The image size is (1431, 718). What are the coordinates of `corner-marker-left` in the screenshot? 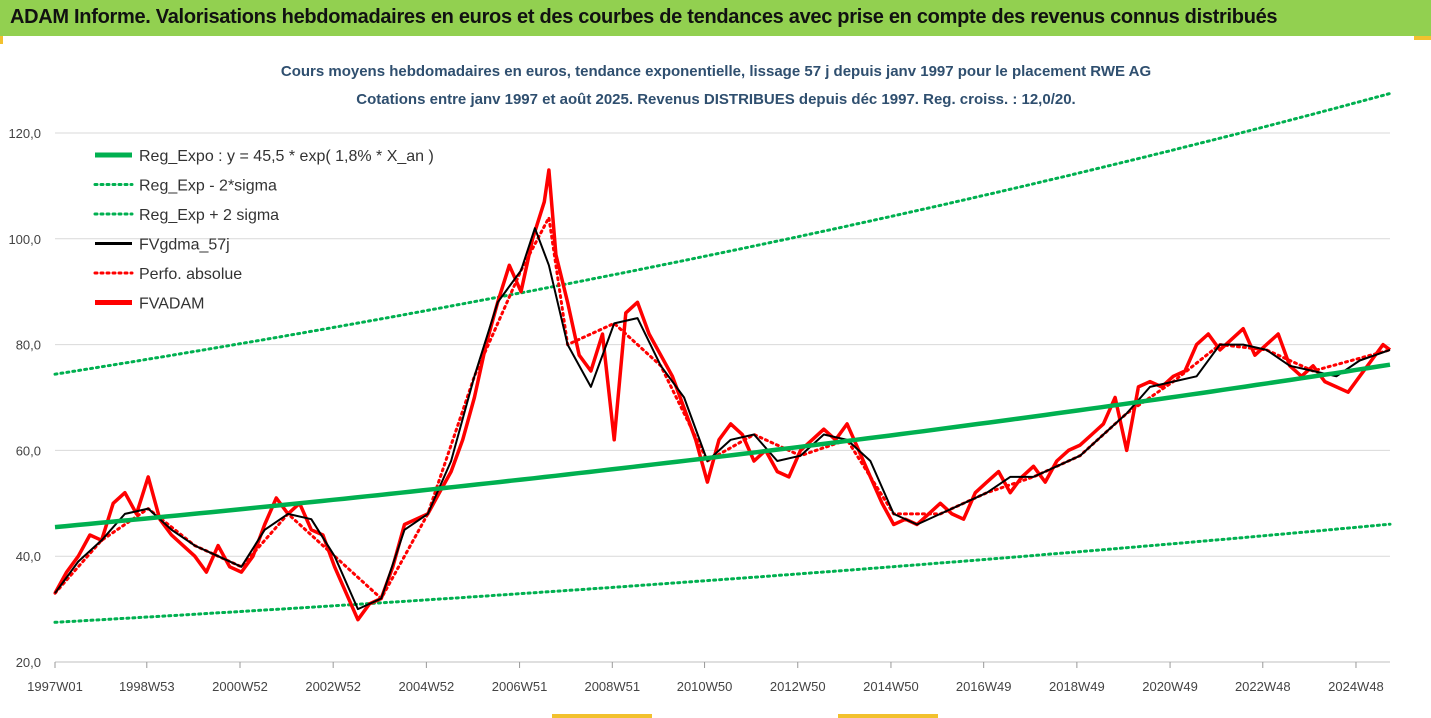 It's located at (1, 40).